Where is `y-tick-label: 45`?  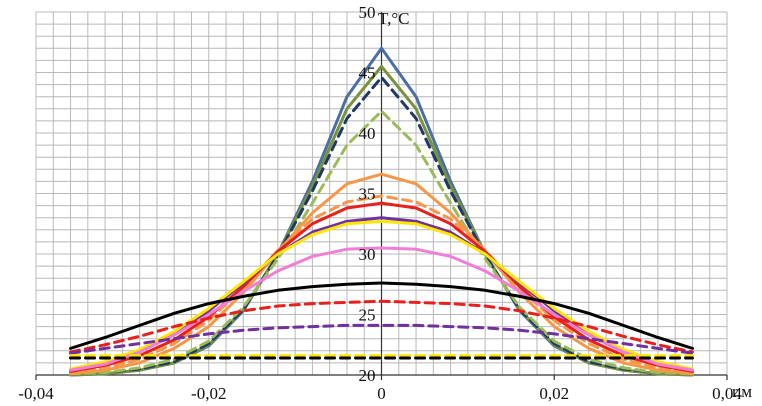
y-tick-label: 45 is located at coordinates (367, 73).